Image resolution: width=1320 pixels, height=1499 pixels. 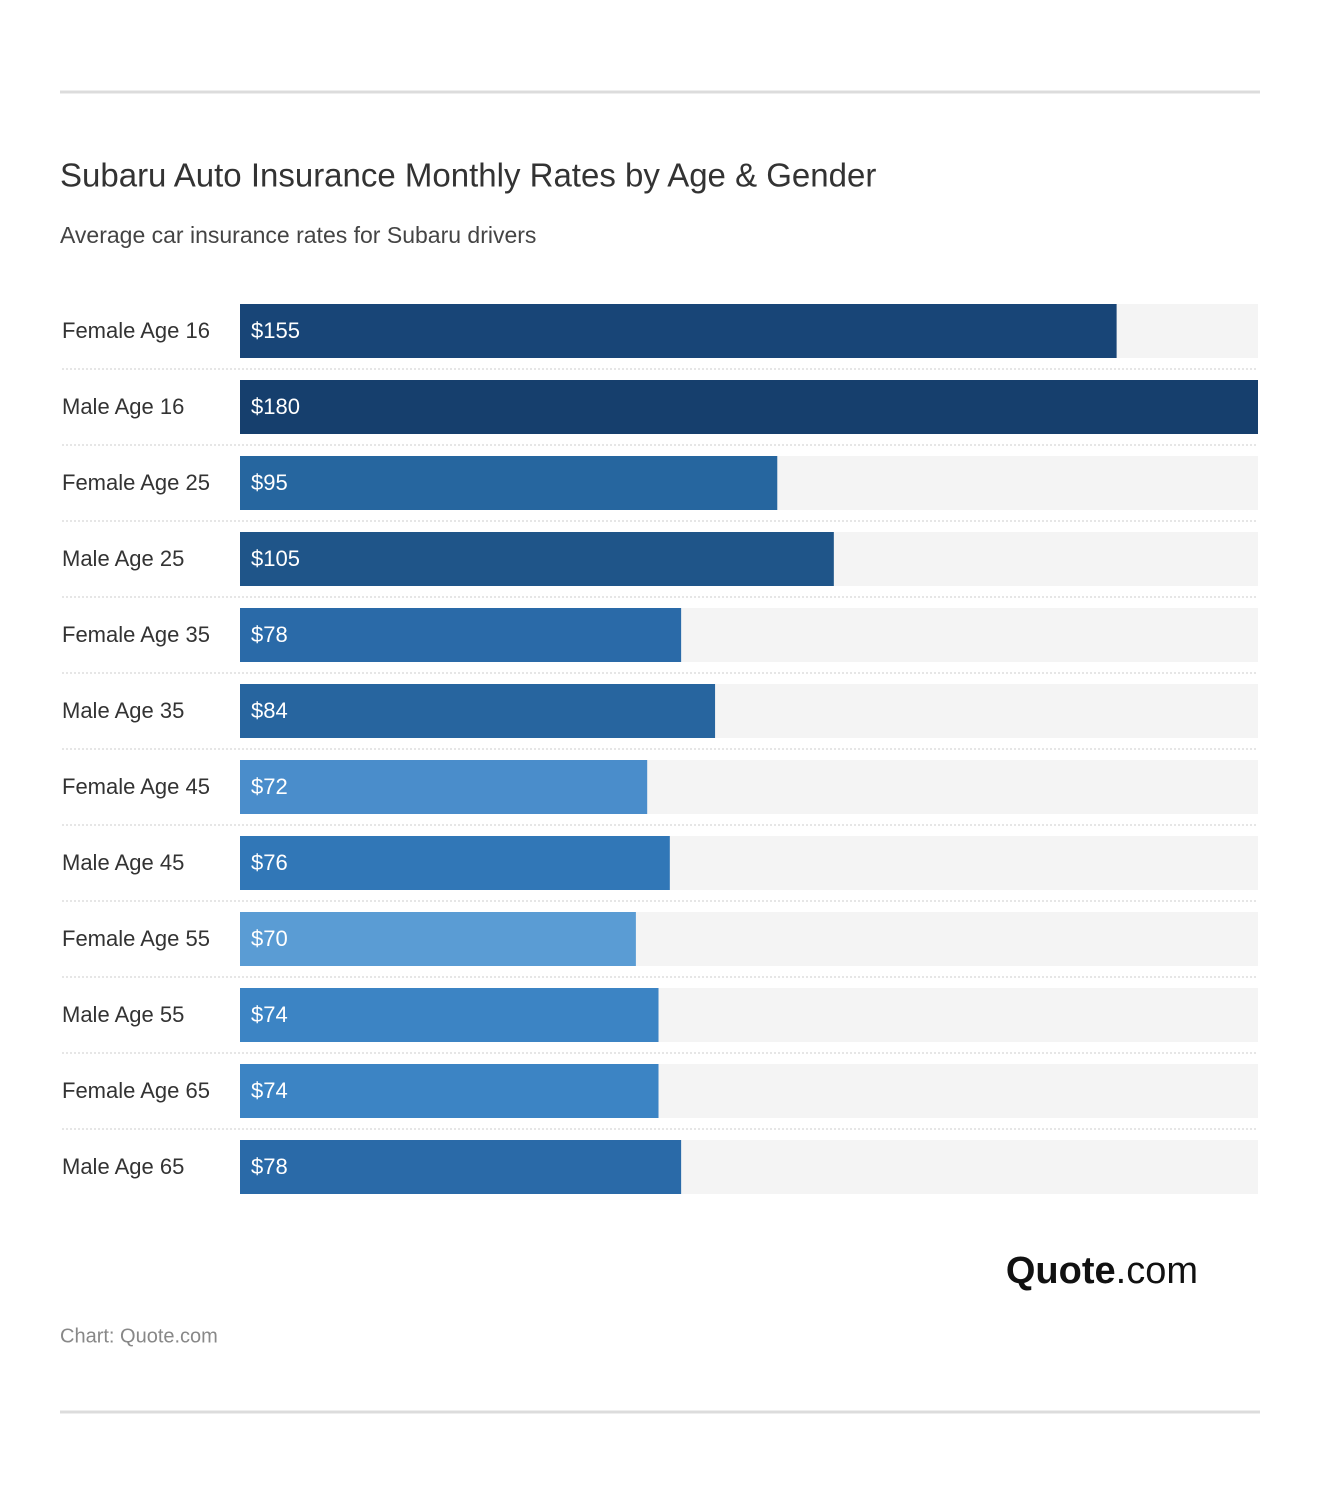 I want to click on value-label: $70, so click(x=269, y=938).